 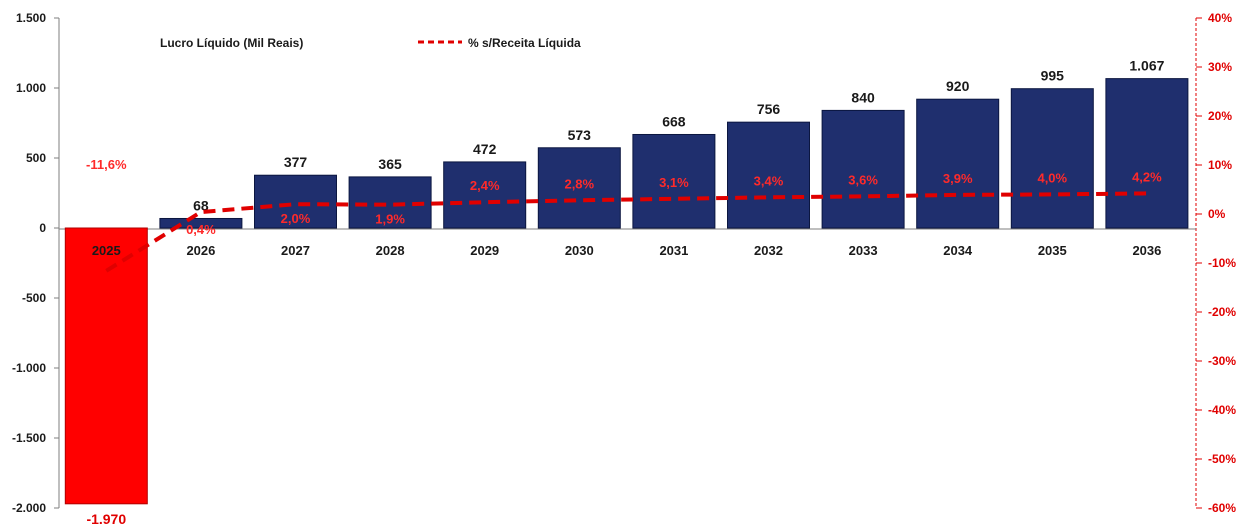 I want to click on percent-label: 3,9%, so click(x=958, y=178).